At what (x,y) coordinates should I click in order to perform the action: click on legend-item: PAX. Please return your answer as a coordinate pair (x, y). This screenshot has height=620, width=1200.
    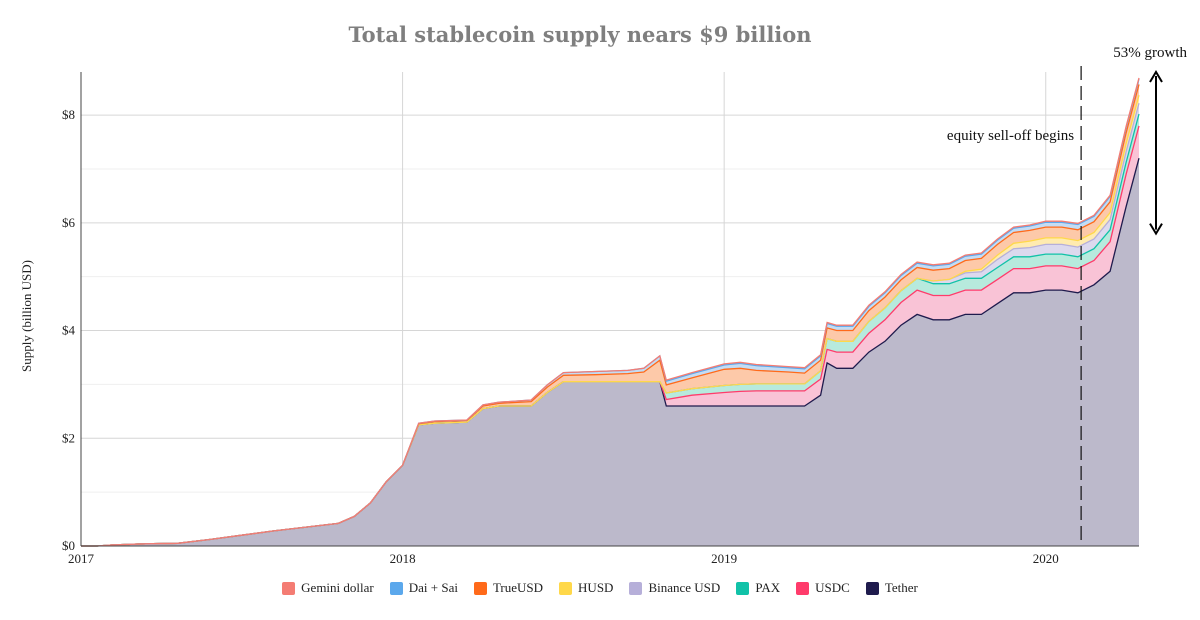
    Looking at the image, I should click on (758, 588).